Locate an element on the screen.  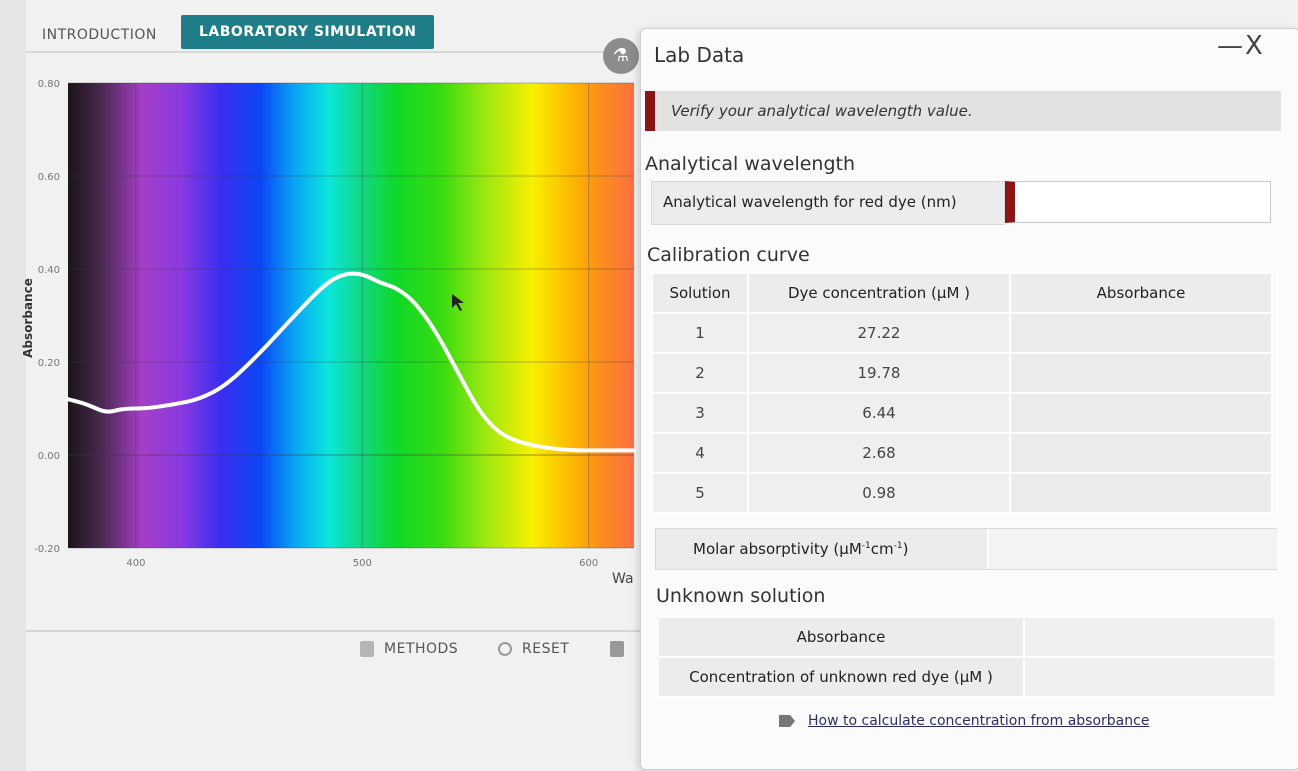
wavelength-label-cell: Analytical wavelength for red dye (nm) is located at coordinates (828, 203).